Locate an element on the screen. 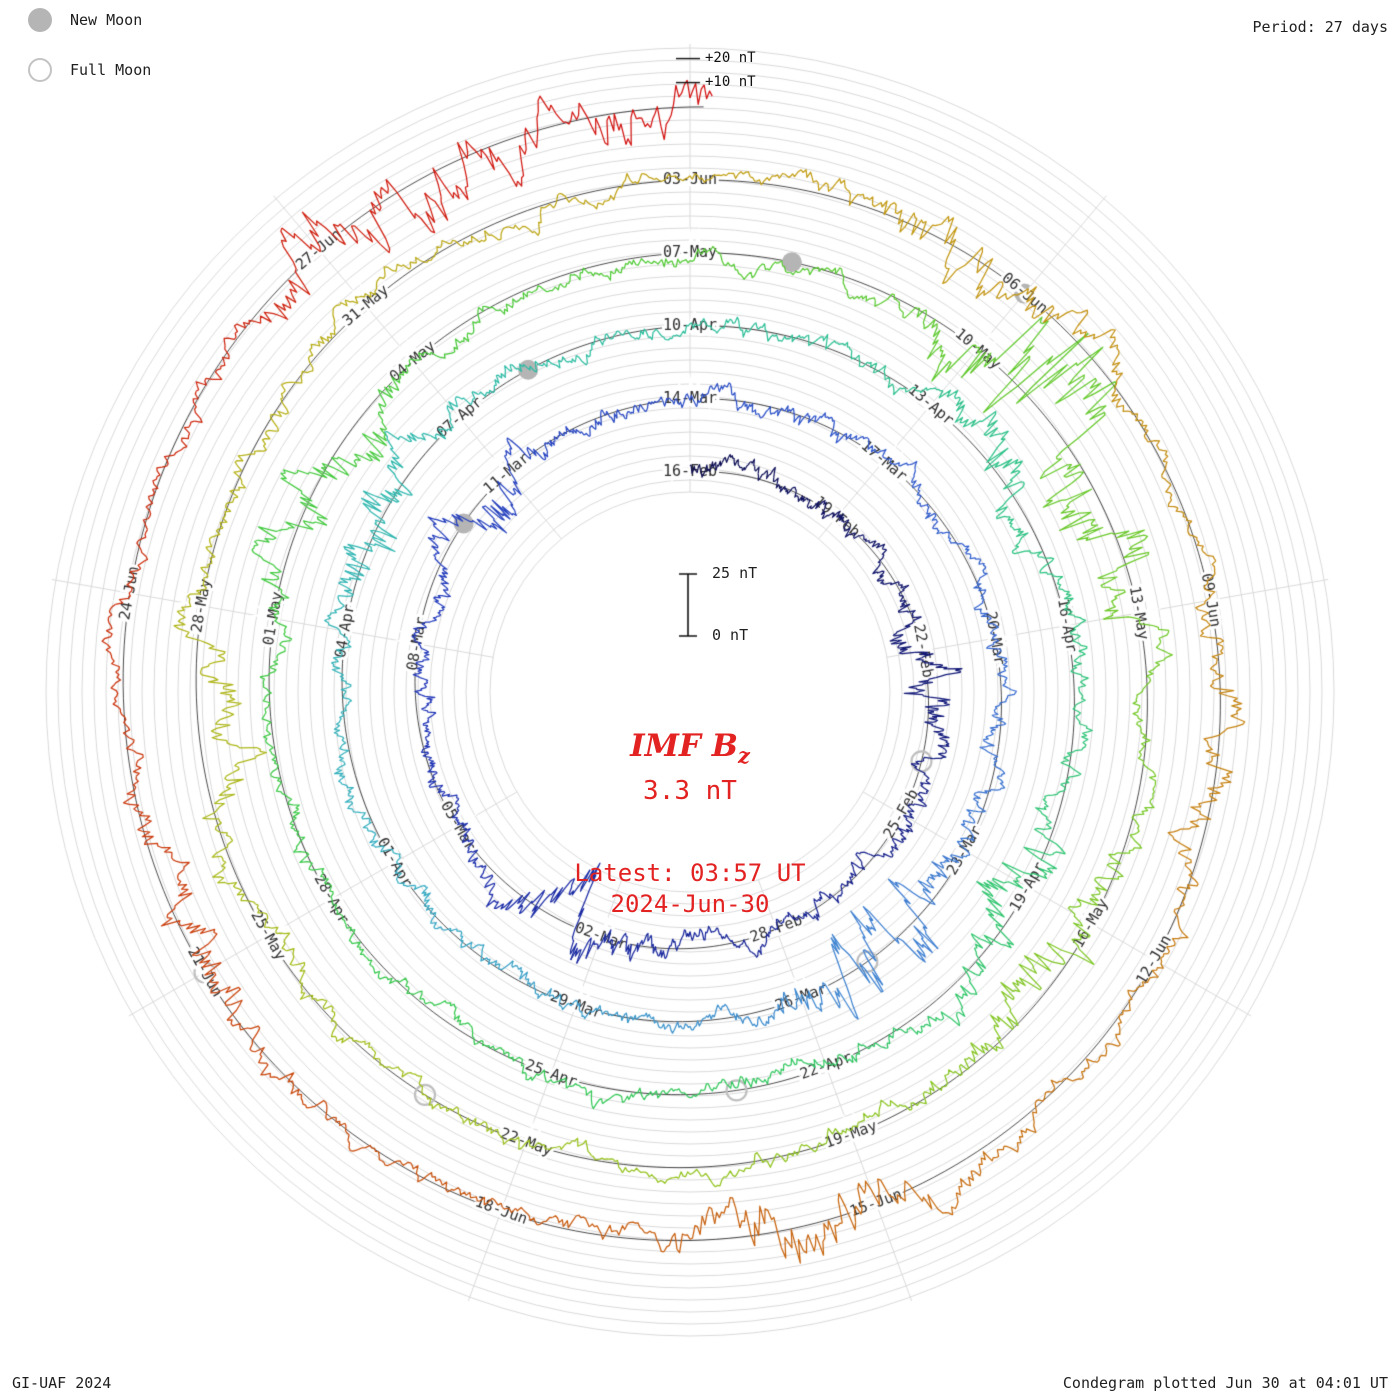  chart-title-main: IMF B is located at coordinates (684, 746).